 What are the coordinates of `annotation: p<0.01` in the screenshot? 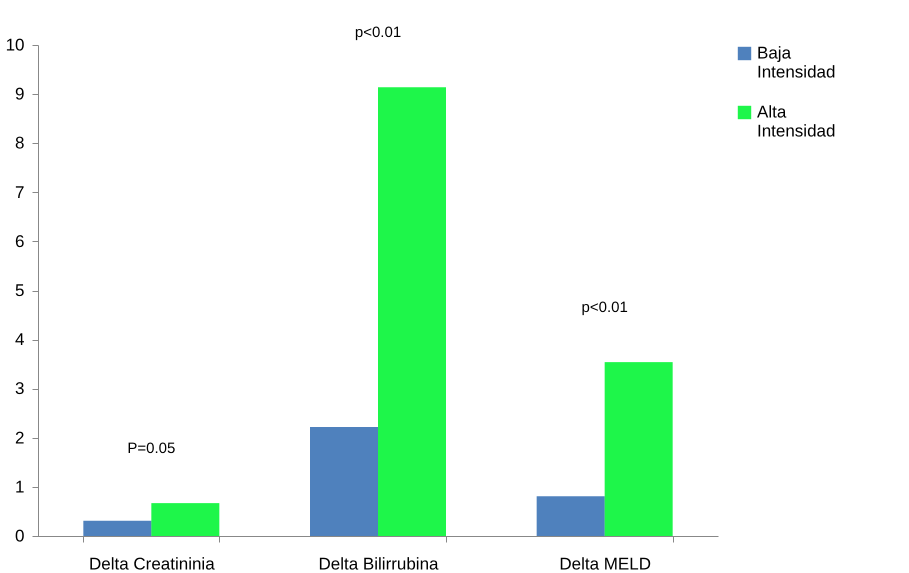 It's located at (605, 307).